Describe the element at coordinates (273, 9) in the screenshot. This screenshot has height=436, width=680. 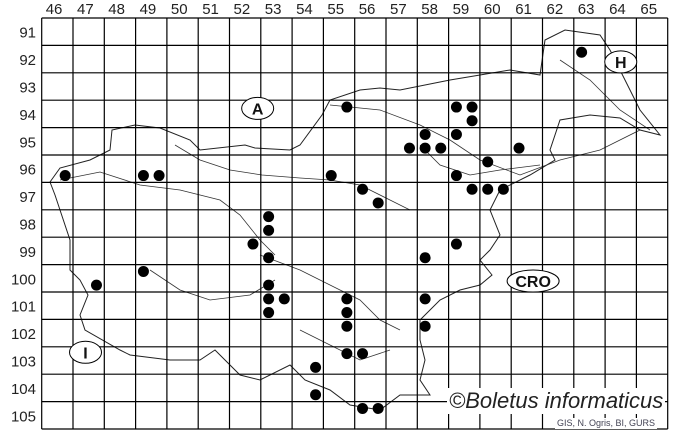
I see `column-label: 53` at that location.